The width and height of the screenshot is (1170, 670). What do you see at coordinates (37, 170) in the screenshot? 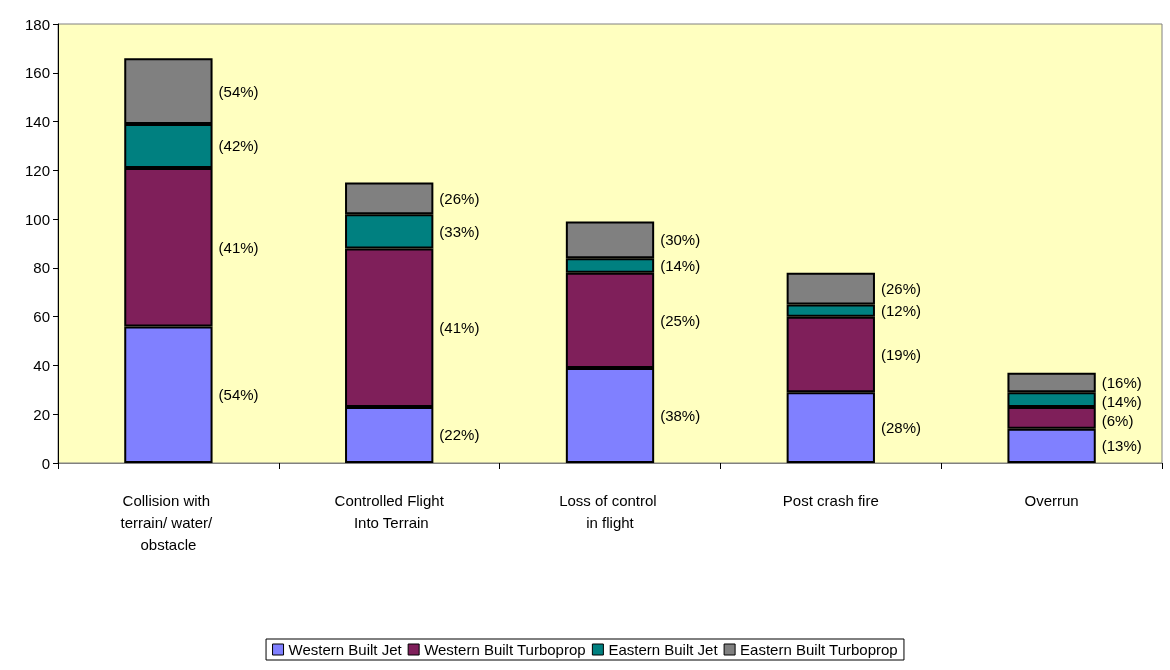
I see `y-tick-label: 120` at bounding box center [37, 170].